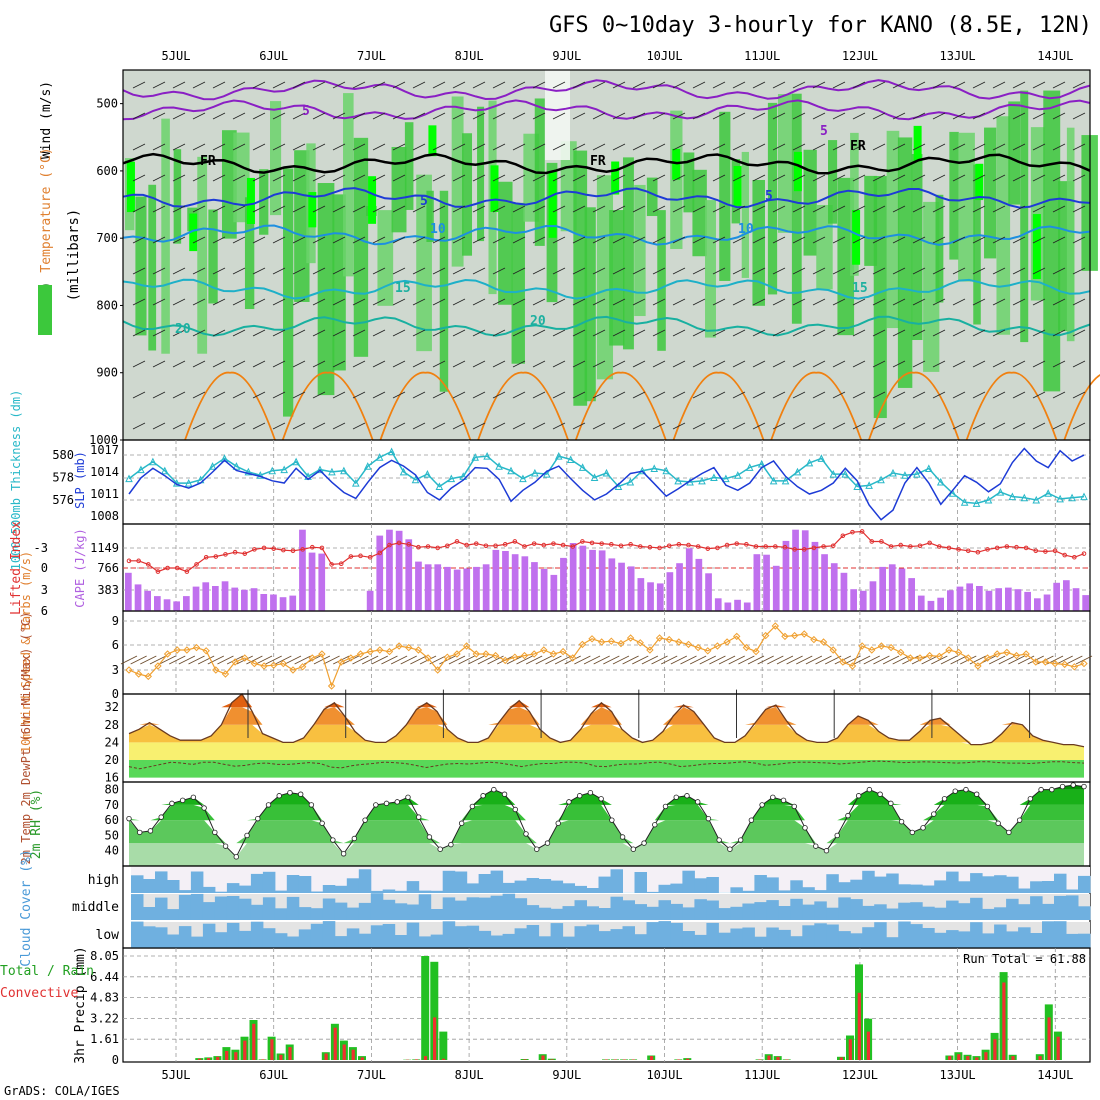 The height and width of the screenshot is (1100, 1100). Describe the element at coordinates (425, 406) in the screenshot. I see `warm-contour` at that location.